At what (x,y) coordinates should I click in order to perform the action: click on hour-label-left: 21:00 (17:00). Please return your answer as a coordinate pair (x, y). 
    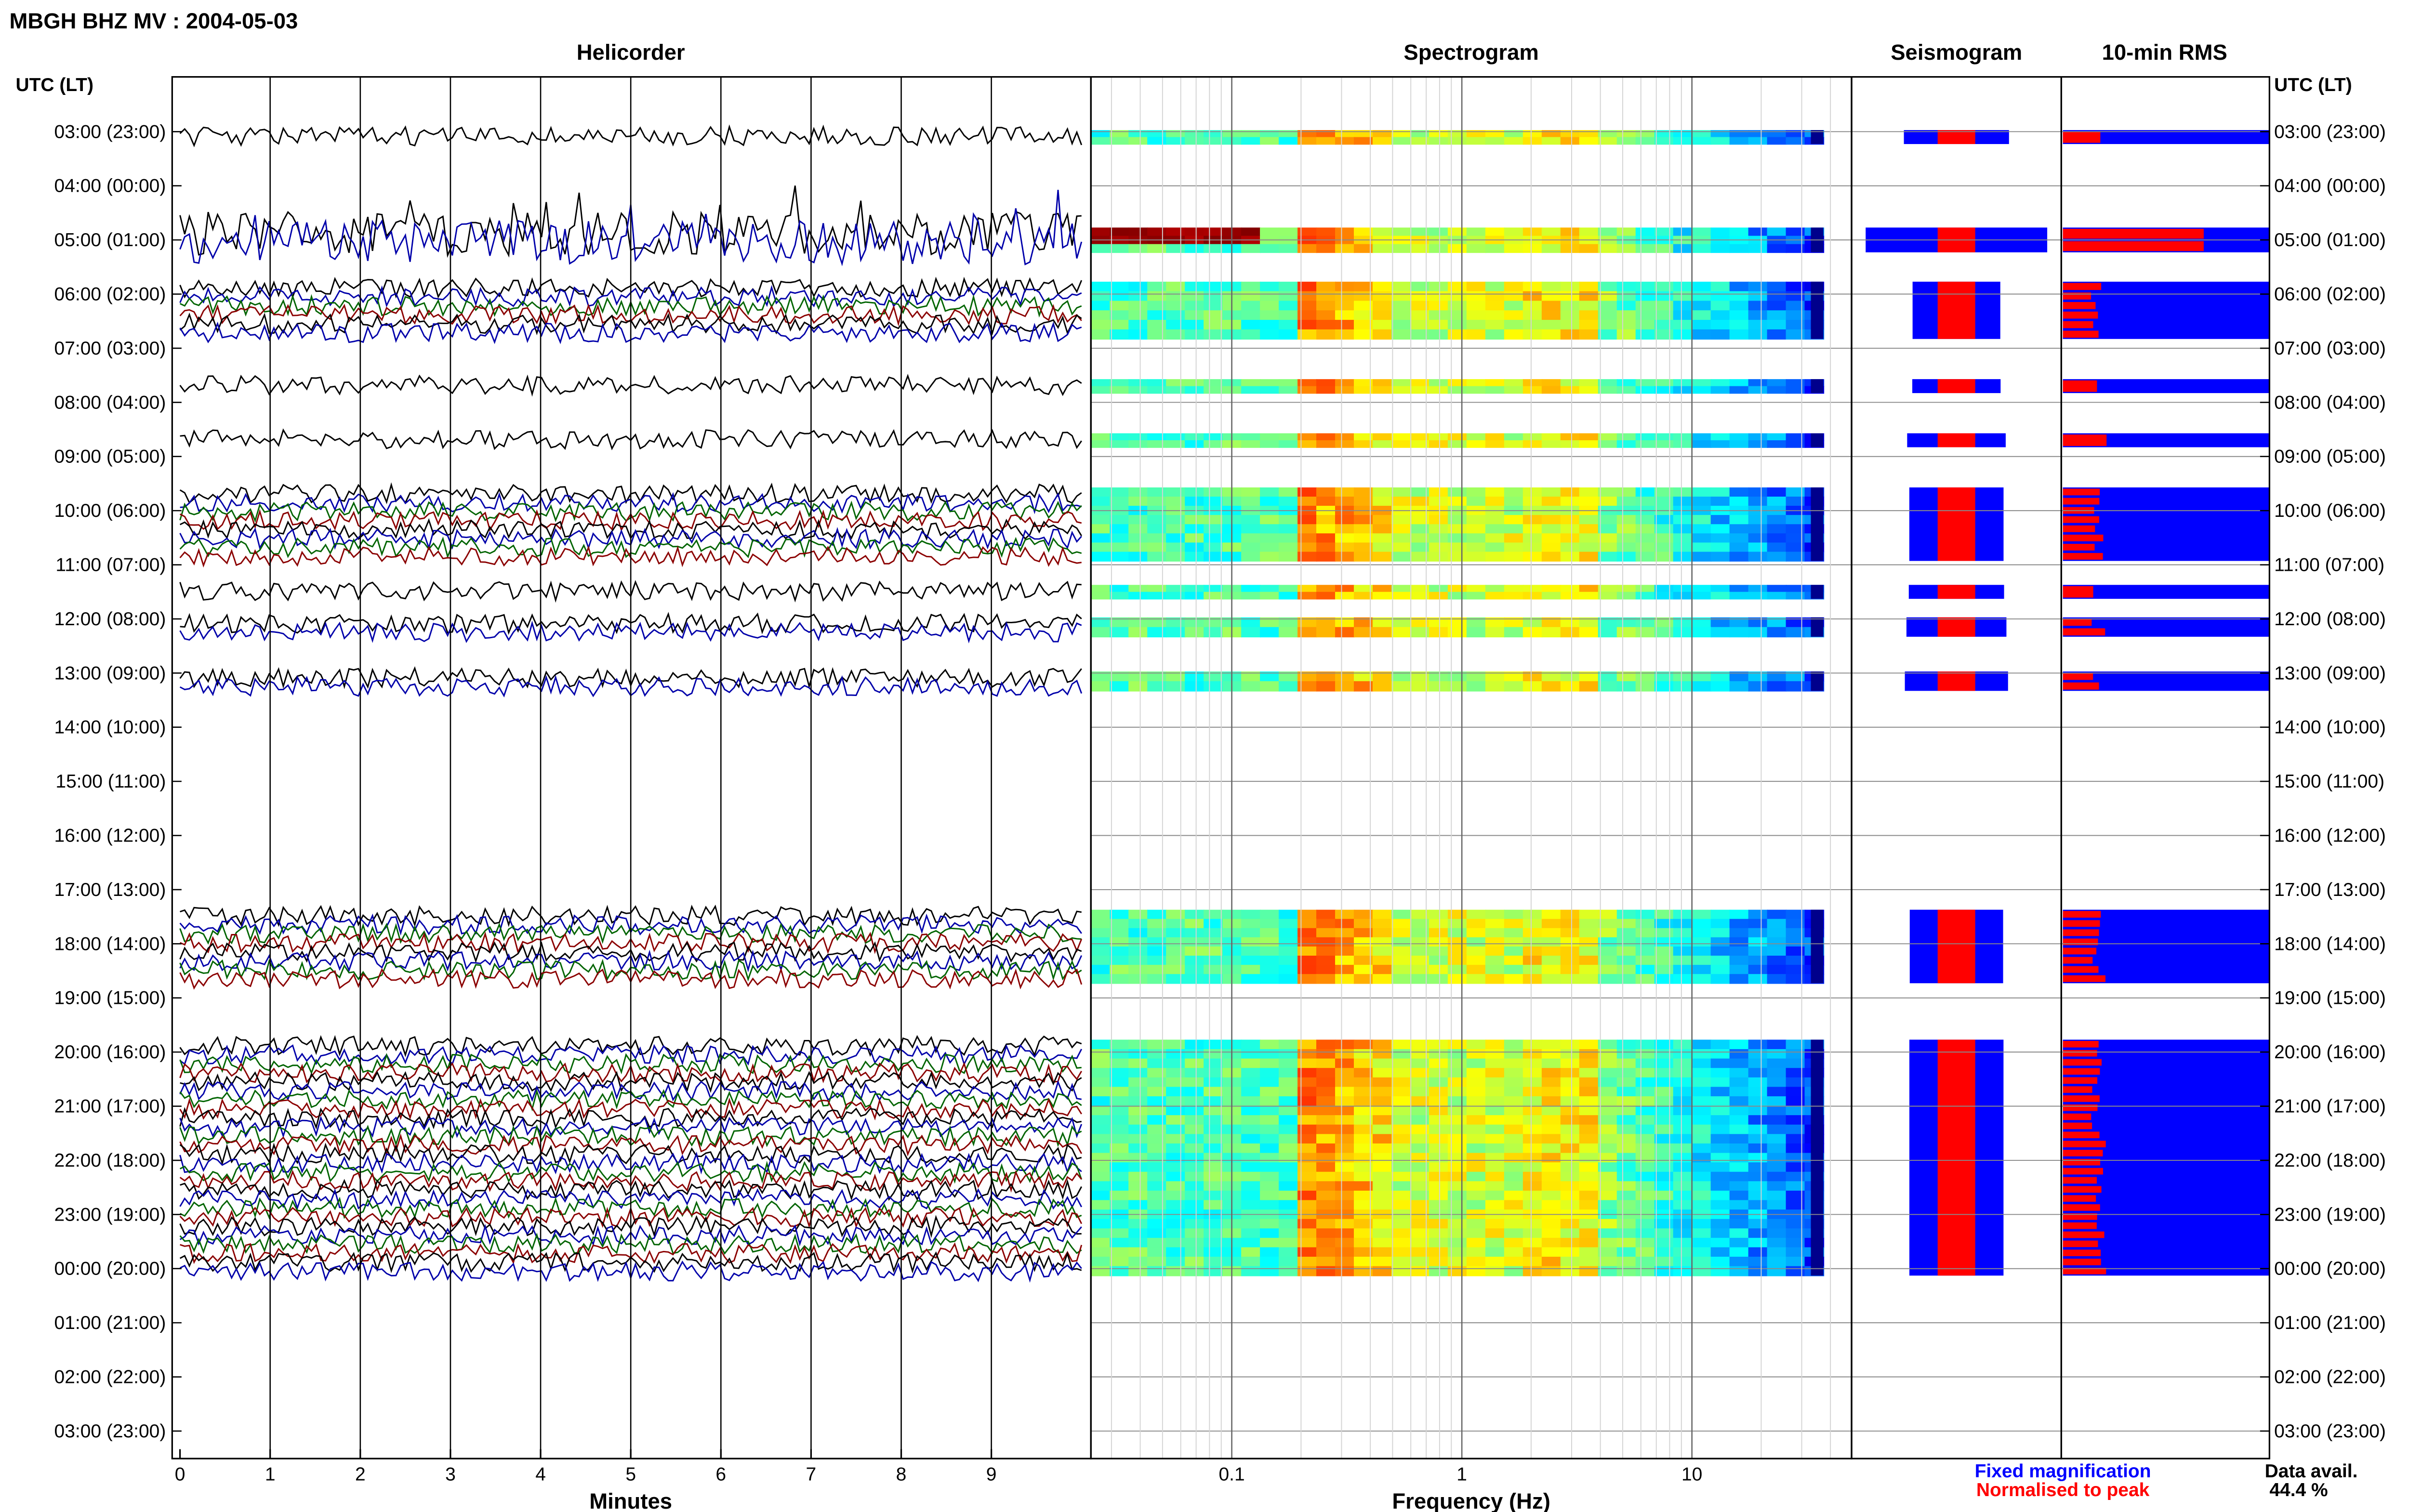
    Looking at the image, I should click on (110, 1106).